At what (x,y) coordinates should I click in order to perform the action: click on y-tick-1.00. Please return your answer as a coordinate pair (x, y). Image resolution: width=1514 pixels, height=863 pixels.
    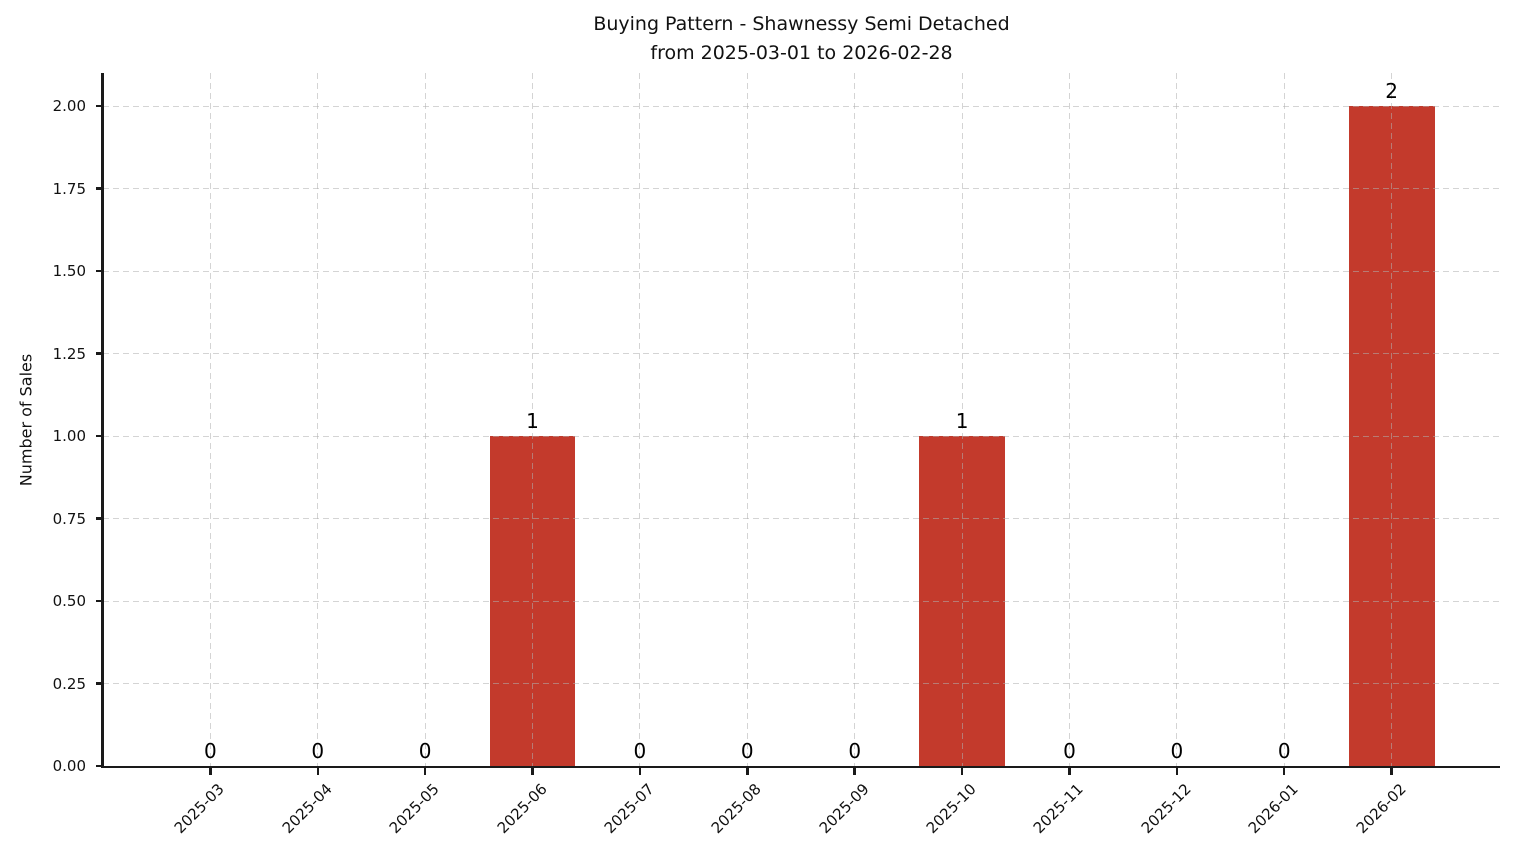
    Looking at the image, I should click on (99, 436).